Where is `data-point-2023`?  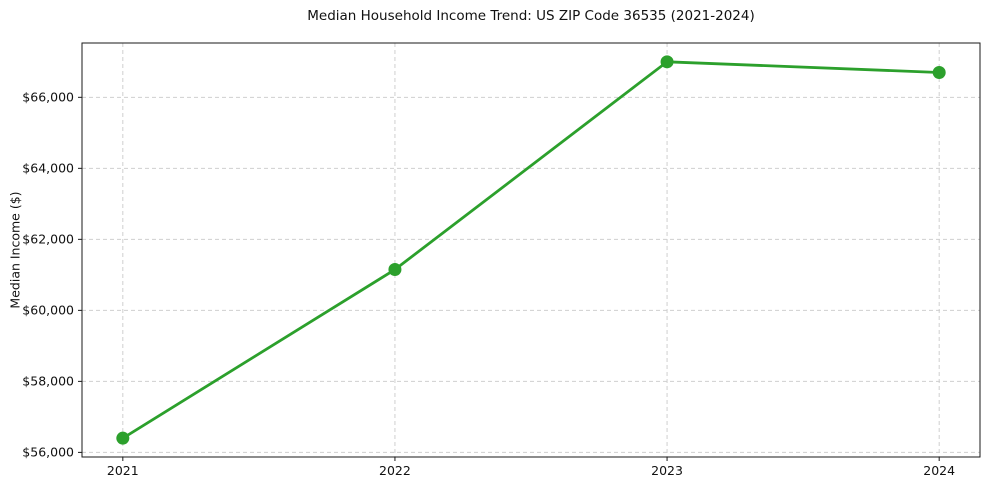
data-point-2023 is located at coordinates (667, 62).